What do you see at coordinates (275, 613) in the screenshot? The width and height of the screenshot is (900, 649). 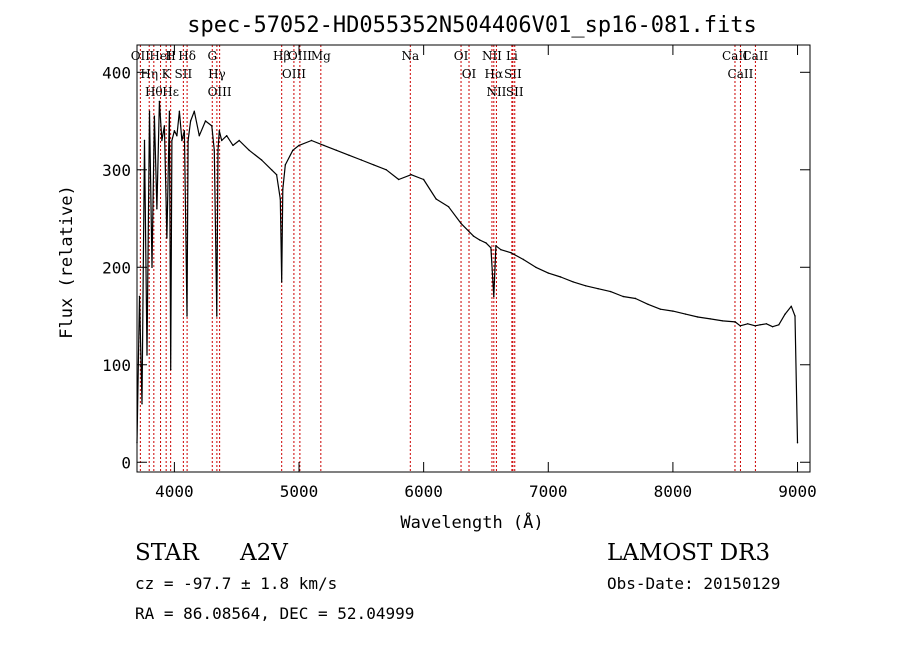 I see `coordinates: RA = 86.08564, DEC = 52.04999` at bounding box center [275, 613].